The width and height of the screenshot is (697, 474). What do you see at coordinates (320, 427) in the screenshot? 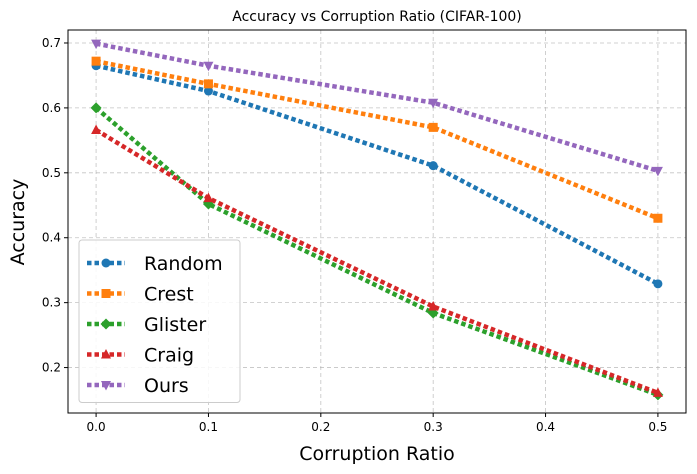
I see `x-tick-label: 0.2` at bounding box center [320, 427].